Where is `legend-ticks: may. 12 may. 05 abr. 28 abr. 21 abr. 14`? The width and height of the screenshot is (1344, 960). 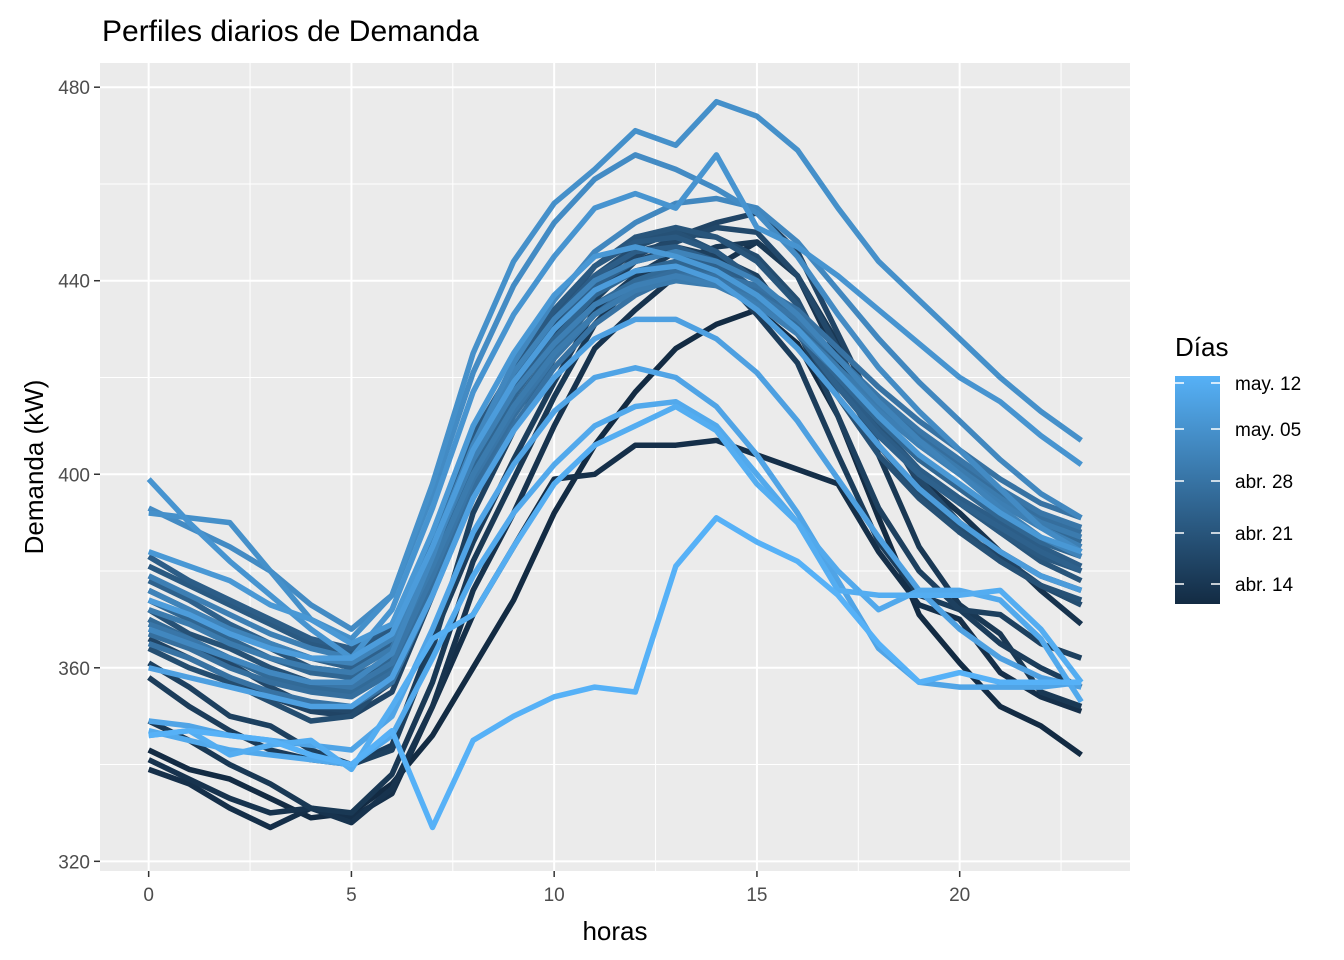 legend-ticks: may. 12 may. 05 abr. 28 abr. 21 abr. 14 is located at coordinates (1238, 485).